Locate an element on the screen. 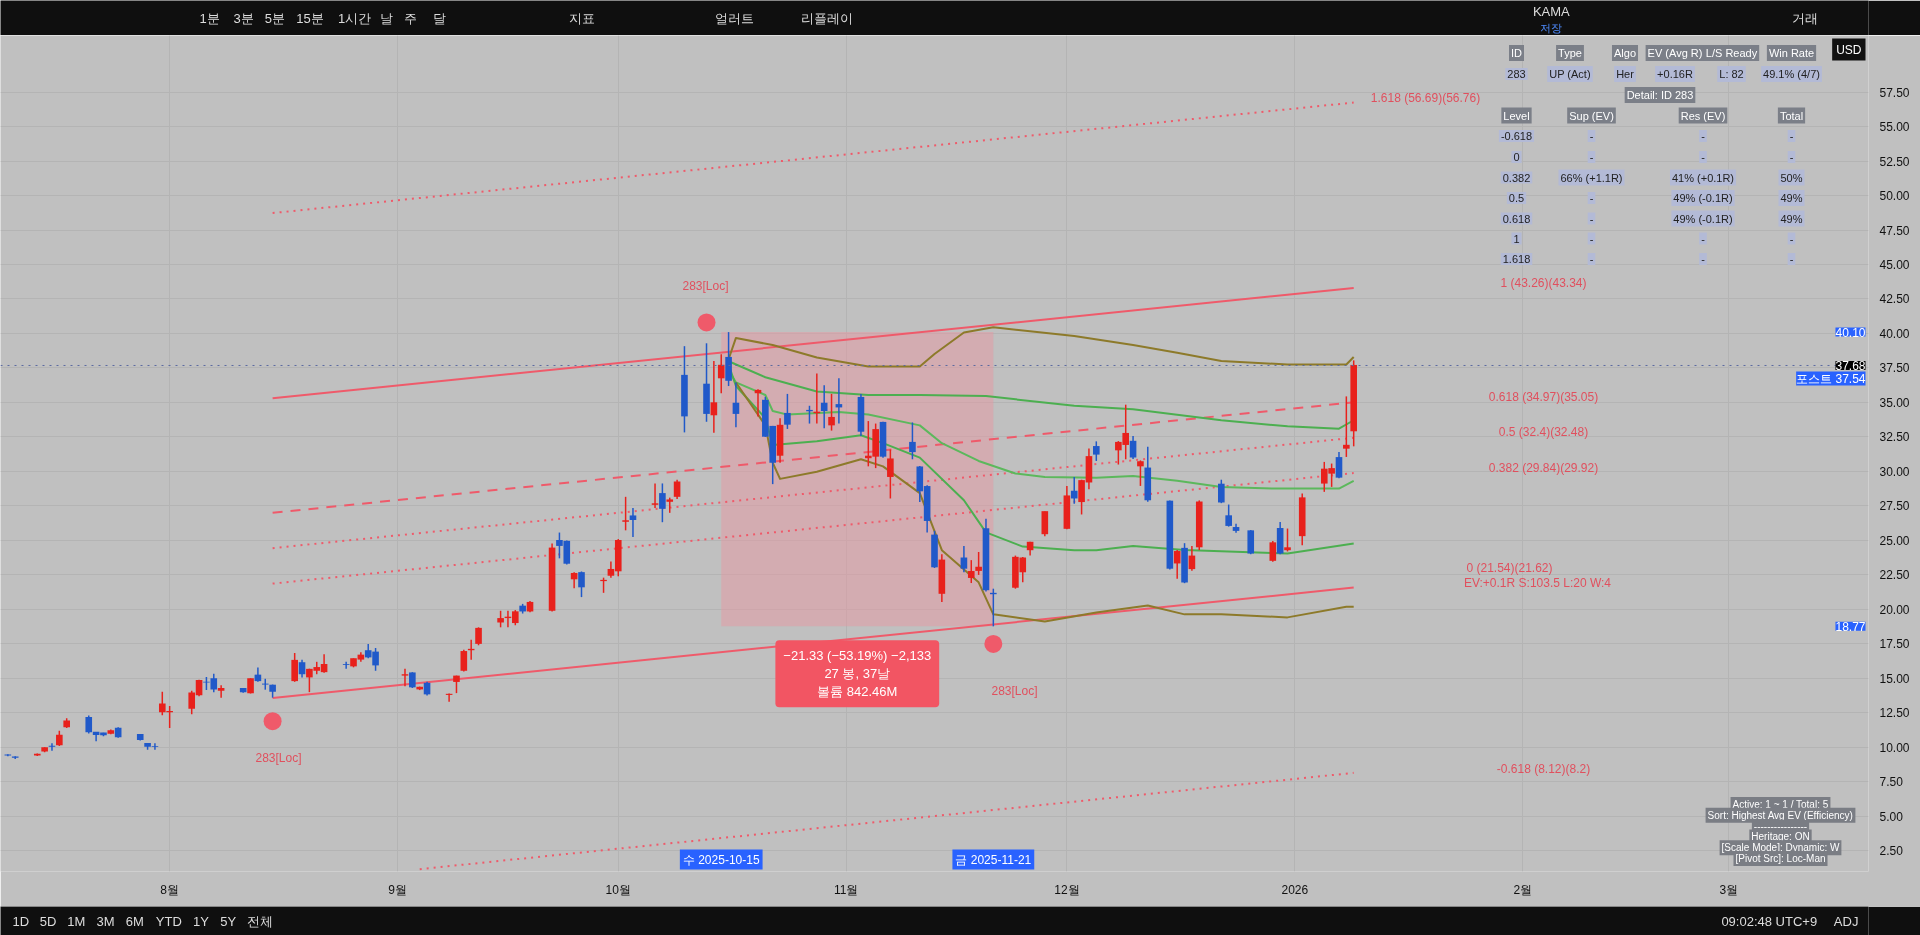  y-tick-label: 30.00 is located at coordinates (1894, 471).